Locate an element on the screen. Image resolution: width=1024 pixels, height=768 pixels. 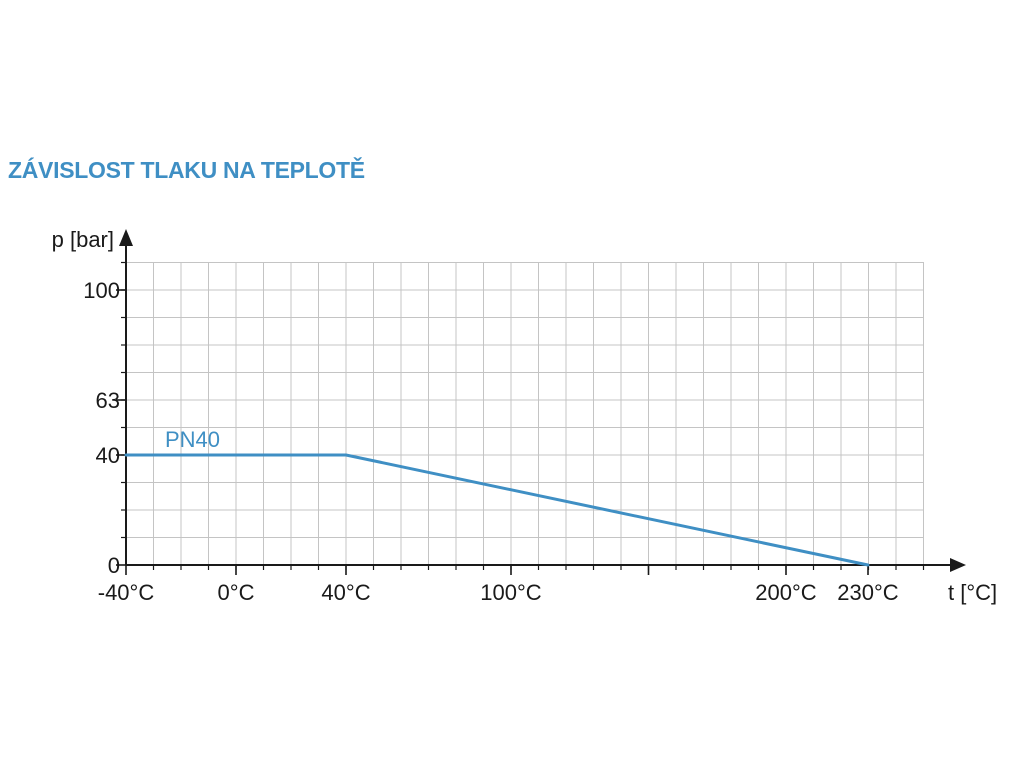
x-tick-label: -40°C is located at coordinates (126, 592).